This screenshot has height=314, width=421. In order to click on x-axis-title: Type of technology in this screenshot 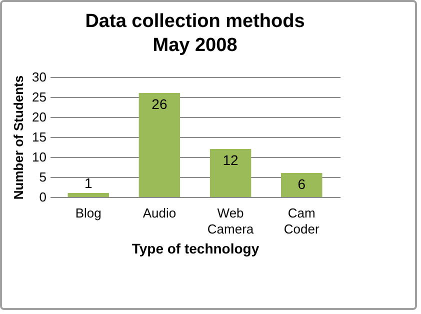, I will do `click(196, 248)`.